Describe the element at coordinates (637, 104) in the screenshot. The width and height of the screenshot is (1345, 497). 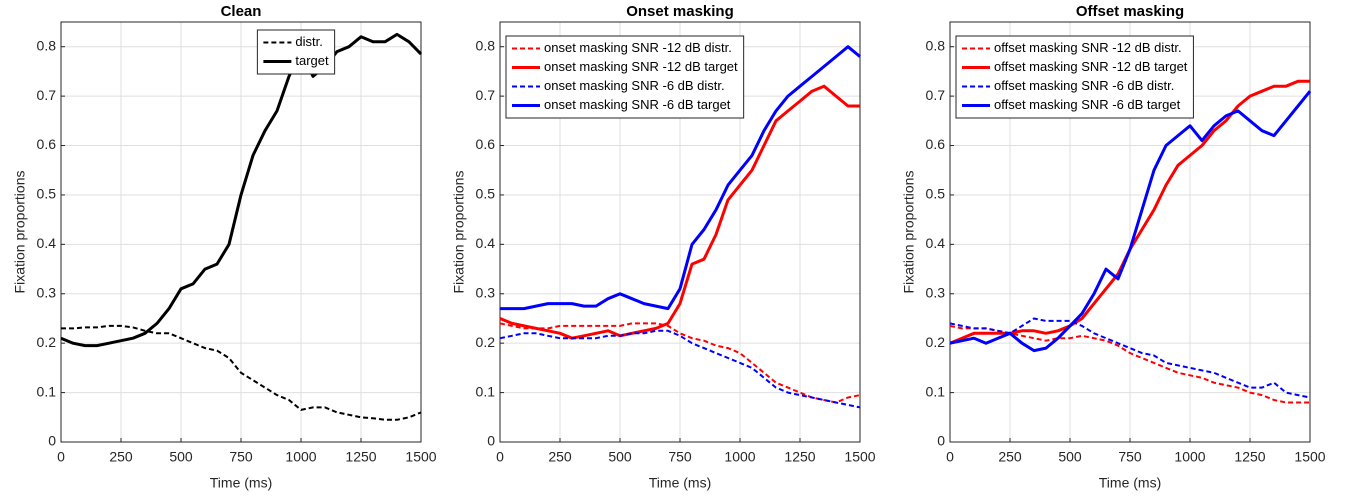
I see `legend-label: onset masking SNR -6 dB target` at that location.